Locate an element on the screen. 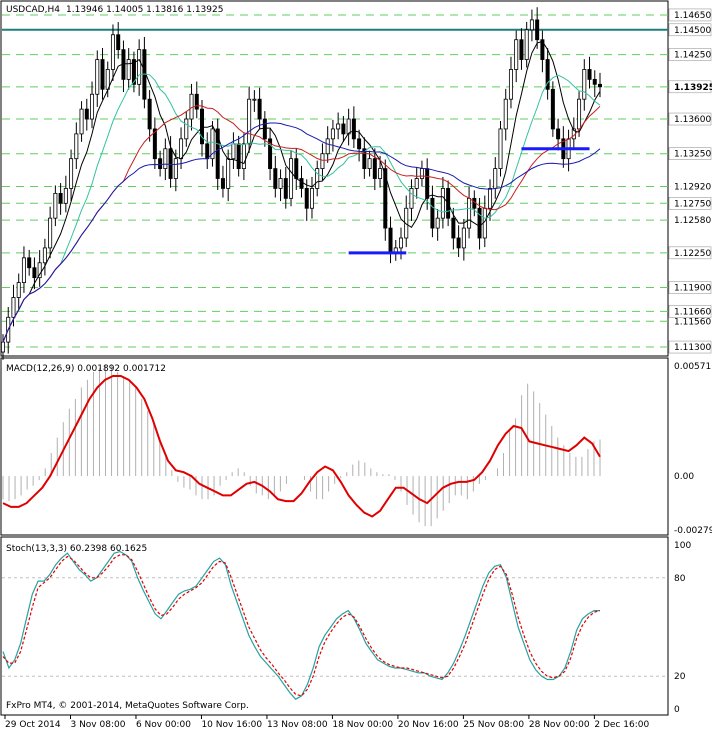  x-tick-label: 18 Nov 00:00 is located at coordinates (362, 725).